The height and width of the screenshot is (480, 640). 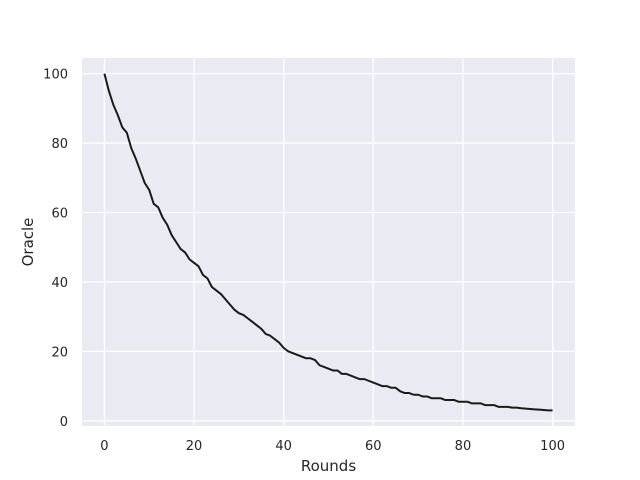 What do you see at coordinates (55, 249) in the screenshot?
I see `y-axis-ticks: 0 20 40 60 80 100` at bounding box center [55, 249].